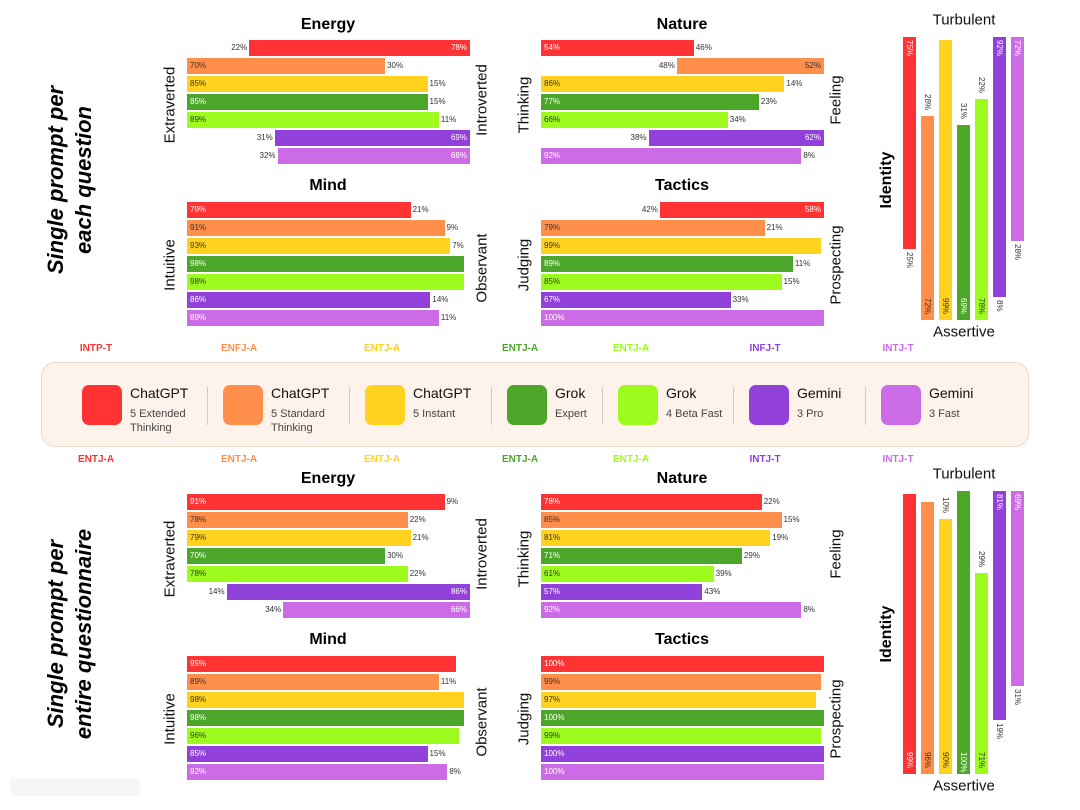 The image size is (1080, 810). What do you see at coordinates (981, 306) in the screenshot?
I see `identity-value-label: 78%` at bounding box center [981, 306].